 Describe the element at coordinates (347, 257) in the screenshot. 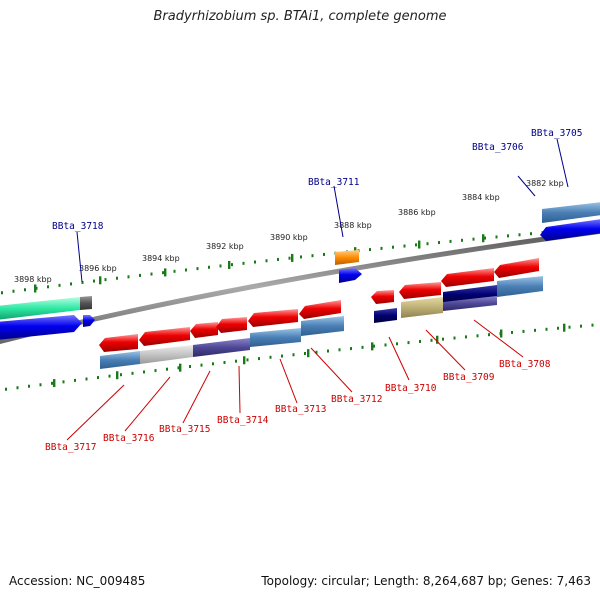

I see `gene-bar-orange` at that location.